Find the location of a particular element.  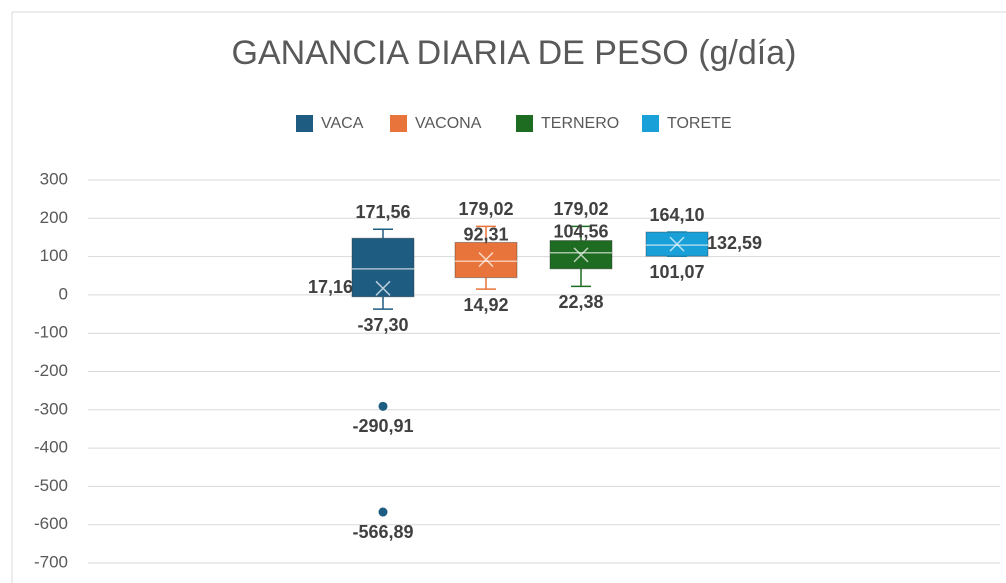

legend-label: VACONA is located at coordinates (448, 123).